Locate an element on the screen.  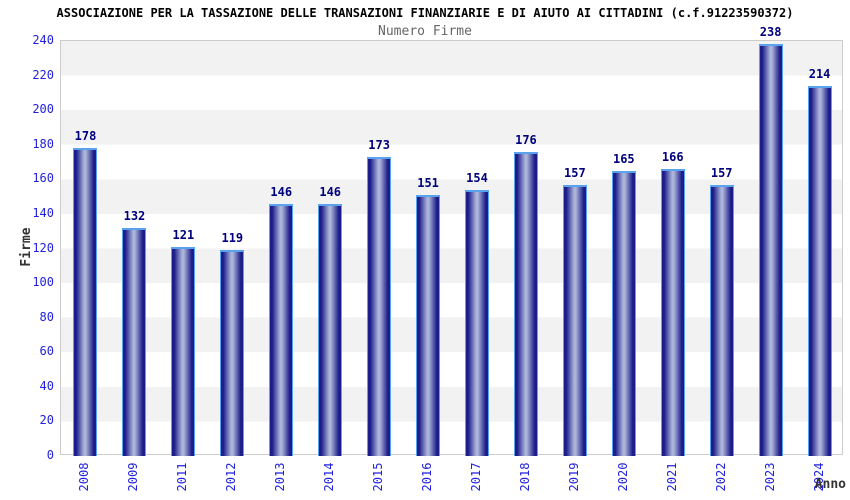
x-tick-label-2009: 2009 is located at coordinates (133, 477).